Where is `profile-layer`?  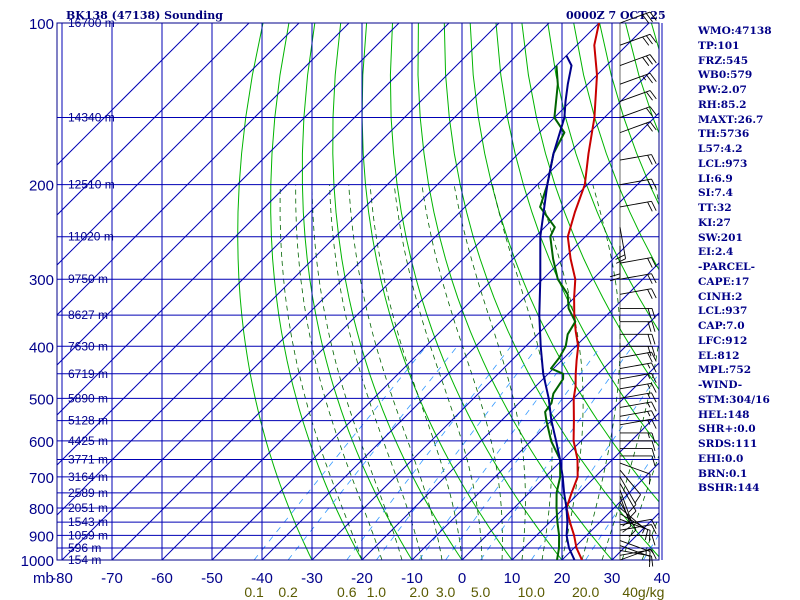
profile-layer is located at coordinates (569, 291).